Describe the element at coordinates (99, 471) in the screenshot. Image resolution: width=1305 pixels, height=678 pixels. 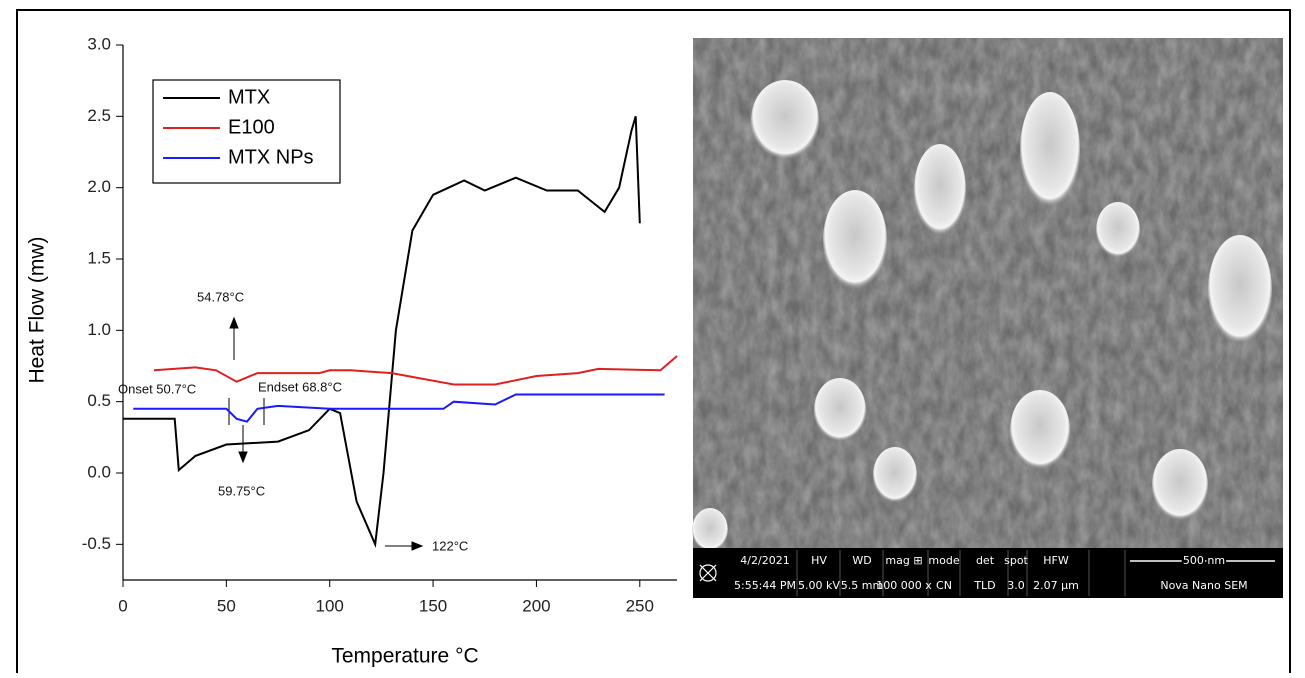
I see `y-tick-label: 0.0` at that location.